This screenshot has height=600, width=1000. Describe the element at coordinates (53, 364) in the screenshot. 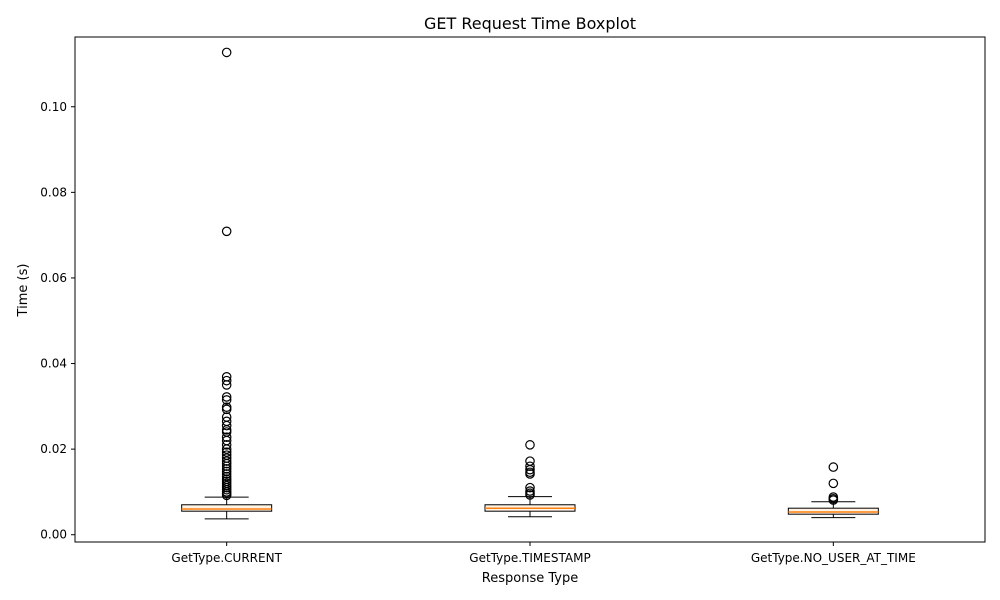

I see `y-tick-label: 0.04` at that location.